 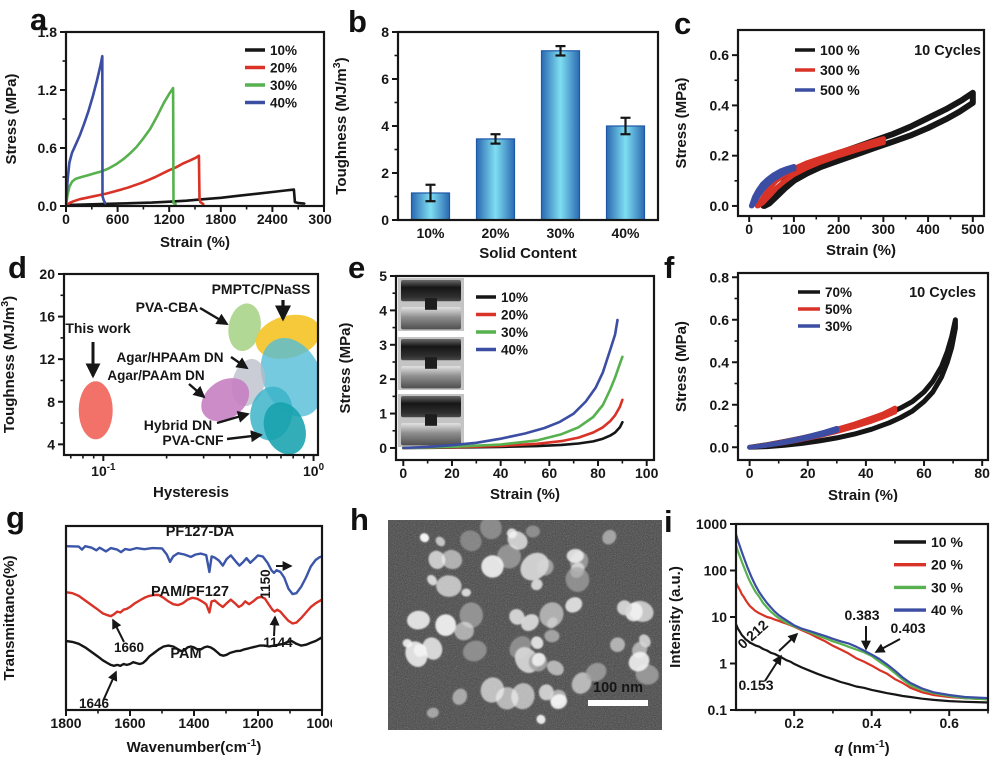 I want to click on y-tick-label: 2, so click(x=385, y=173).